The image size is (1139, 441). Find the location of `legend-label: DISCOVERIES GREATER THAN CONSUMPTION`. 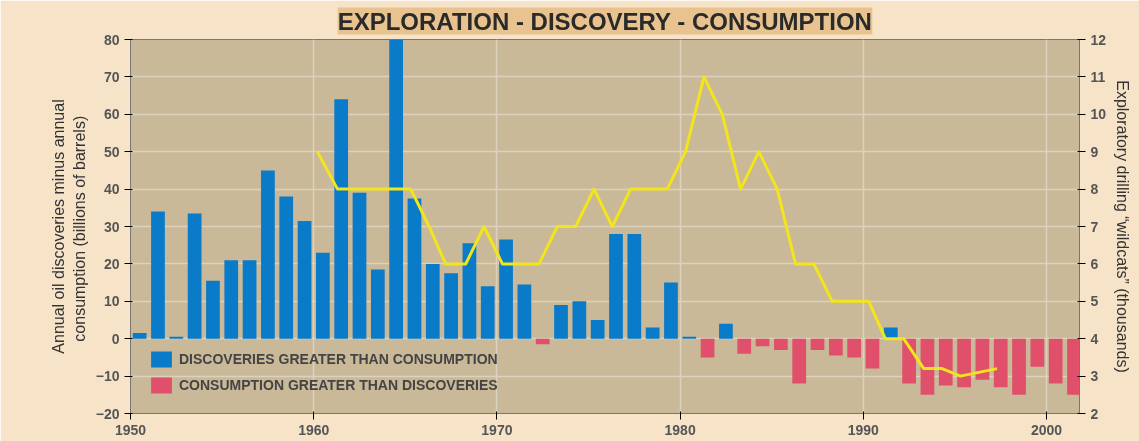

legend-label: DISCOVERIES GREATER THAN CONSUMPTION is located at coordinates (338, 359).